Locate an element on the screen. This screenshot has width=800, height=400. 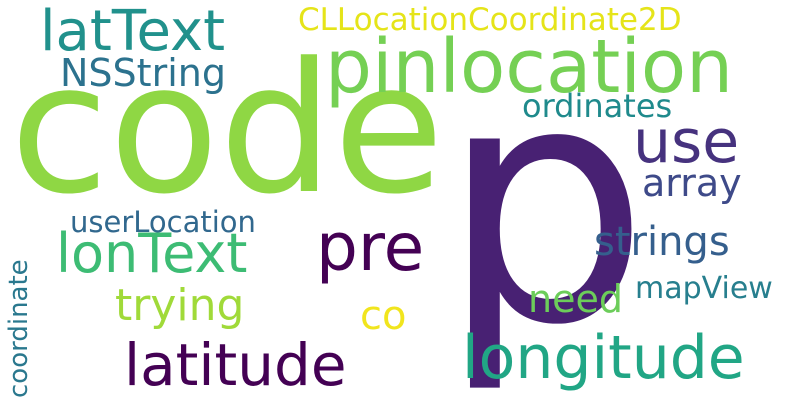
word-nsstring: NSString is located at coordinates (143, 73).